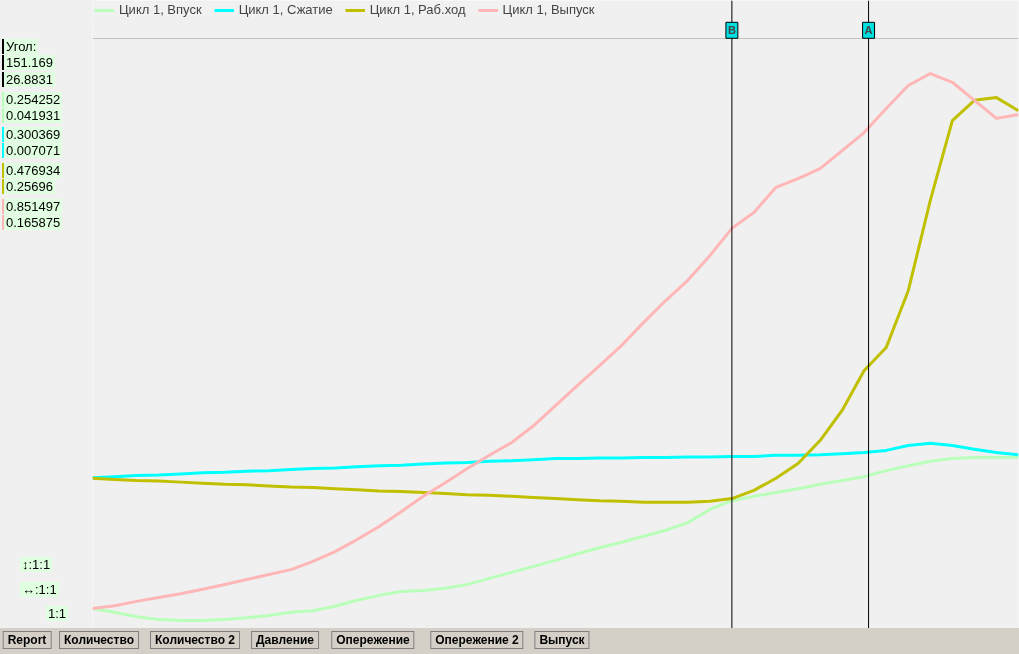  Describe the element at coordinates (548, 9) in the screenshot. I see `legend-label: Цикл 1, Выпуск` at that location.